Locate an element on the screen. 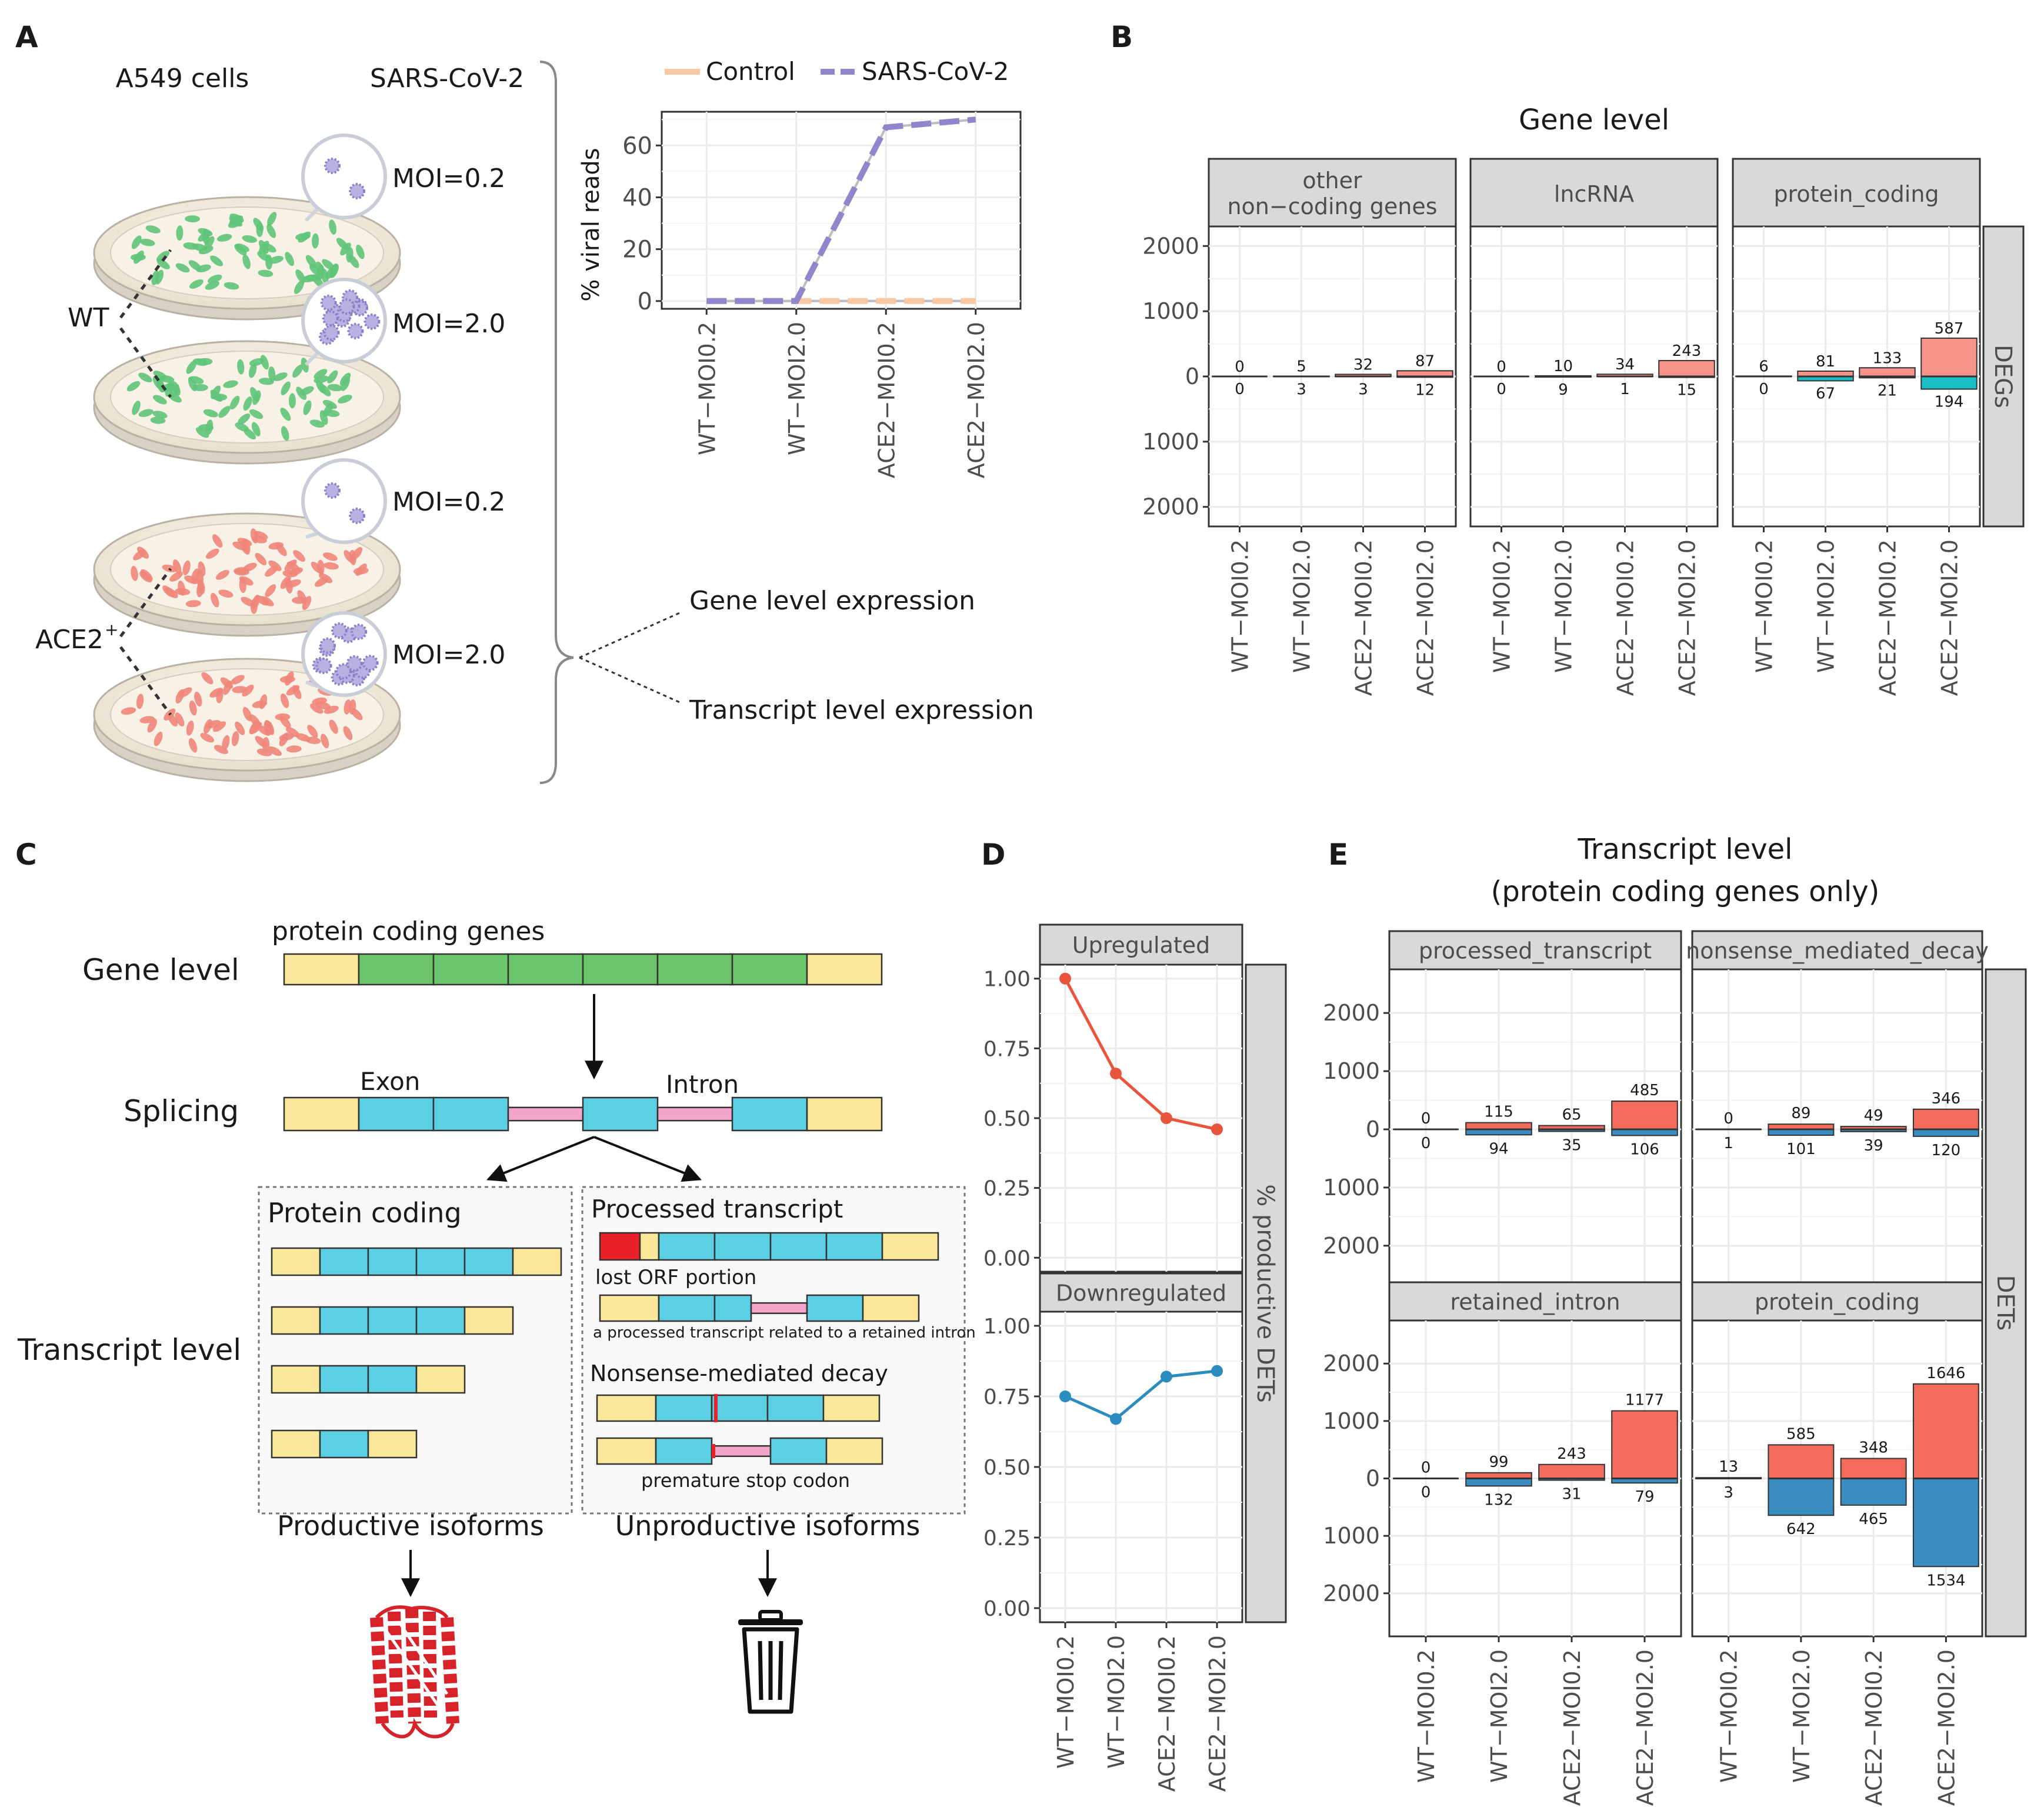 The width and height of the screenshot is (2044, 1814). b-down-label: 1 is located at coordinates (1625, 390).